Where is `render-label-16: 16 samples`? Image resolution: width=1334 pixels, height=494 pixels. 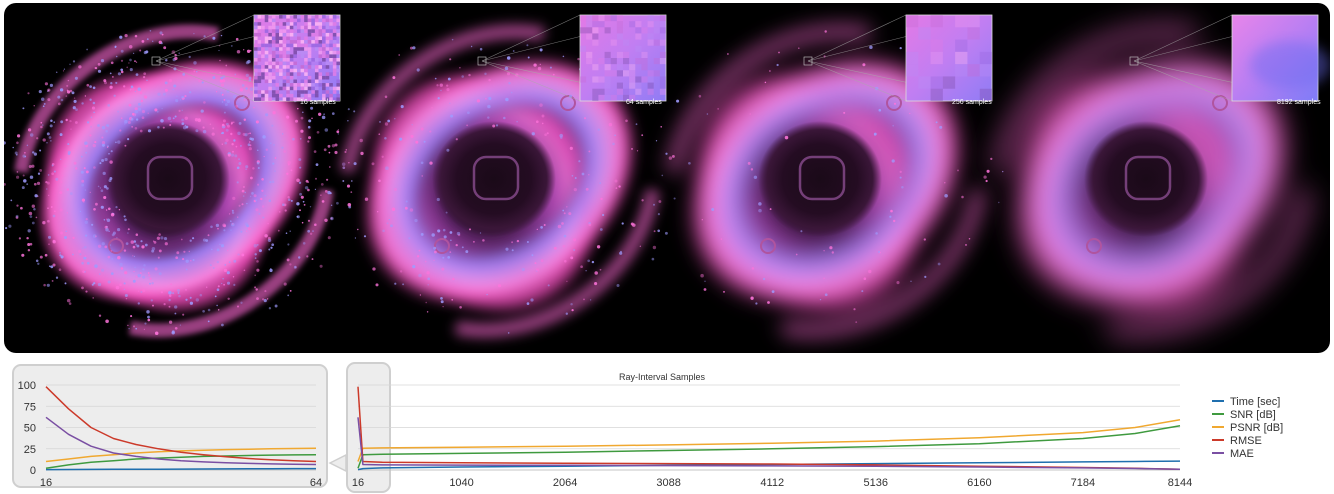 render-label-16: 16 samples is located at coordinates (318, 102).